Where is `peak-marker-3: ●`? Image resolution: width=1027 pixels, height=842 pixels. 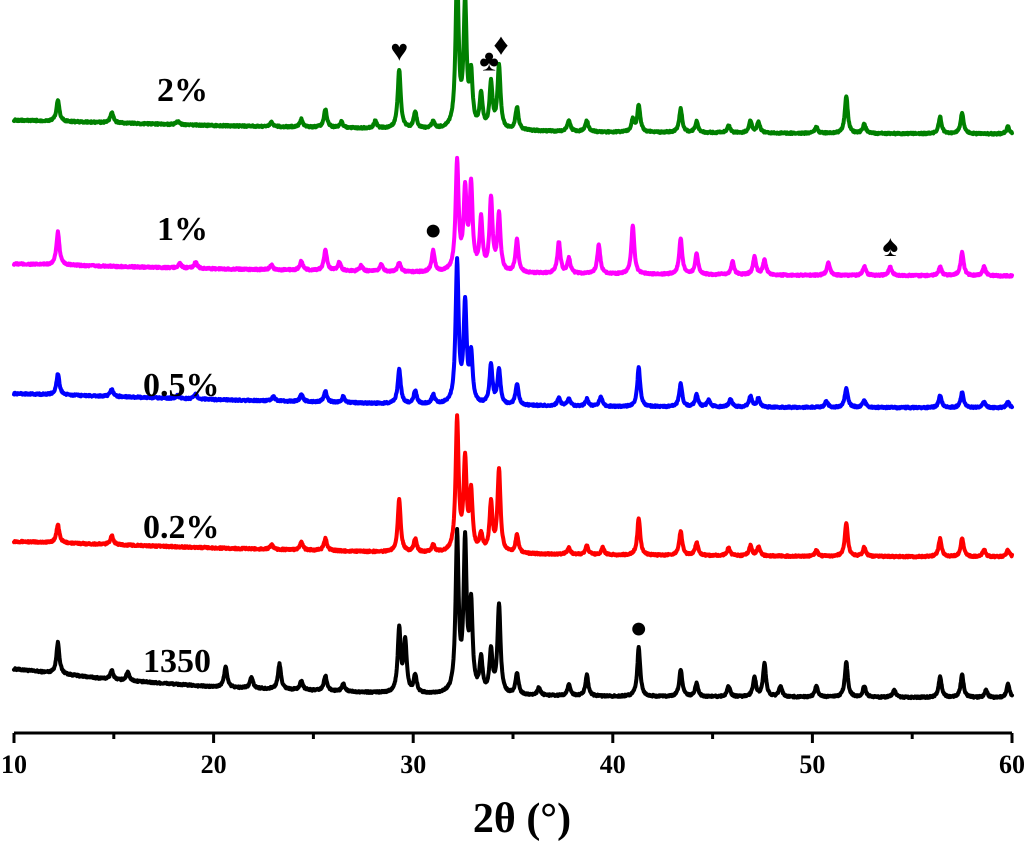
peak-marker-3: ● is located at coordinates (433, 230).